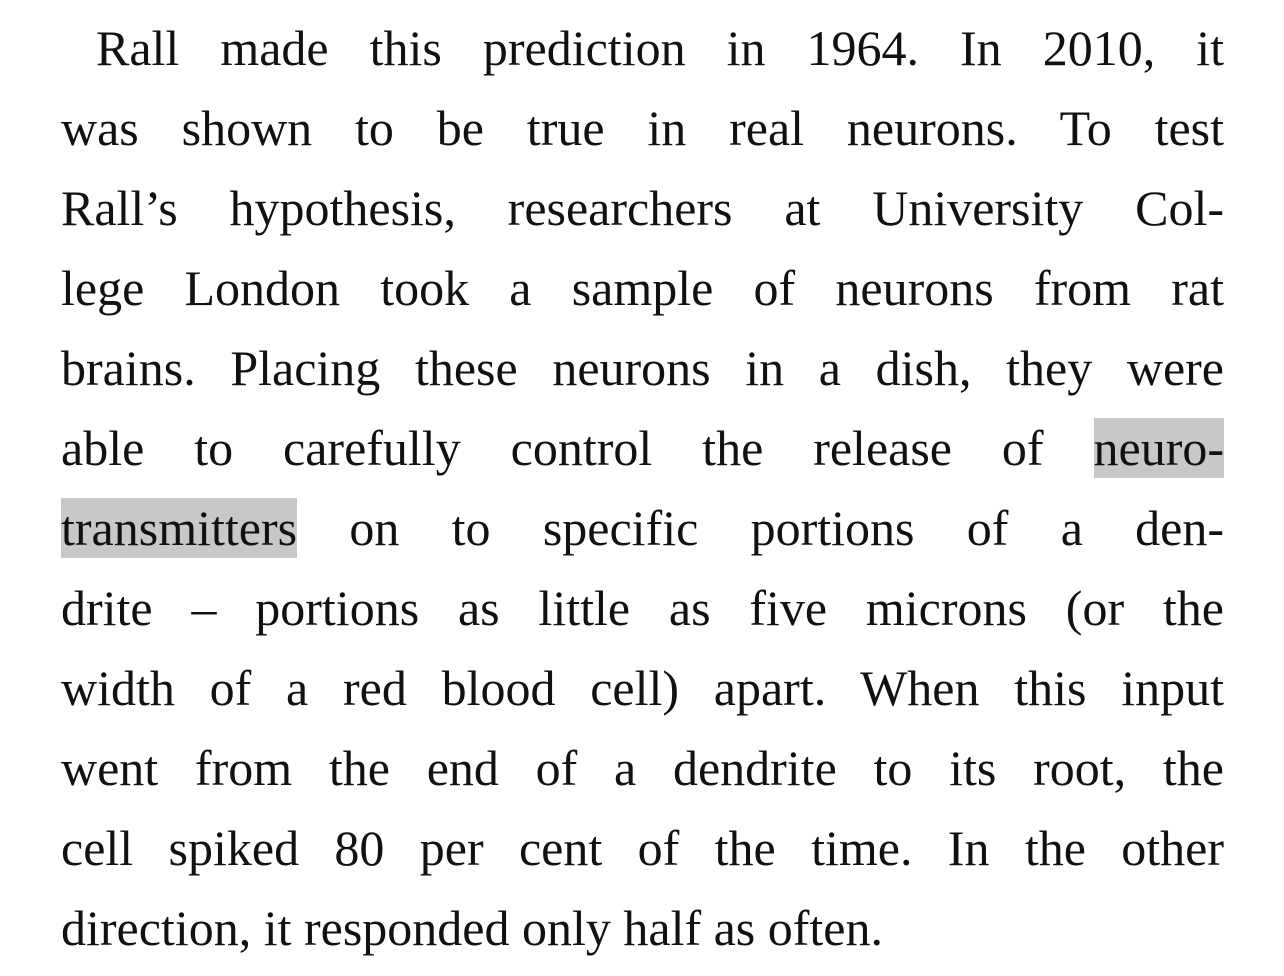 The image size is (1284, 976). What do you see at coordinates (552, 448) in the screenshot?
I see `text-segment: able to carefully control the release of` at bounding box center [552, 448].